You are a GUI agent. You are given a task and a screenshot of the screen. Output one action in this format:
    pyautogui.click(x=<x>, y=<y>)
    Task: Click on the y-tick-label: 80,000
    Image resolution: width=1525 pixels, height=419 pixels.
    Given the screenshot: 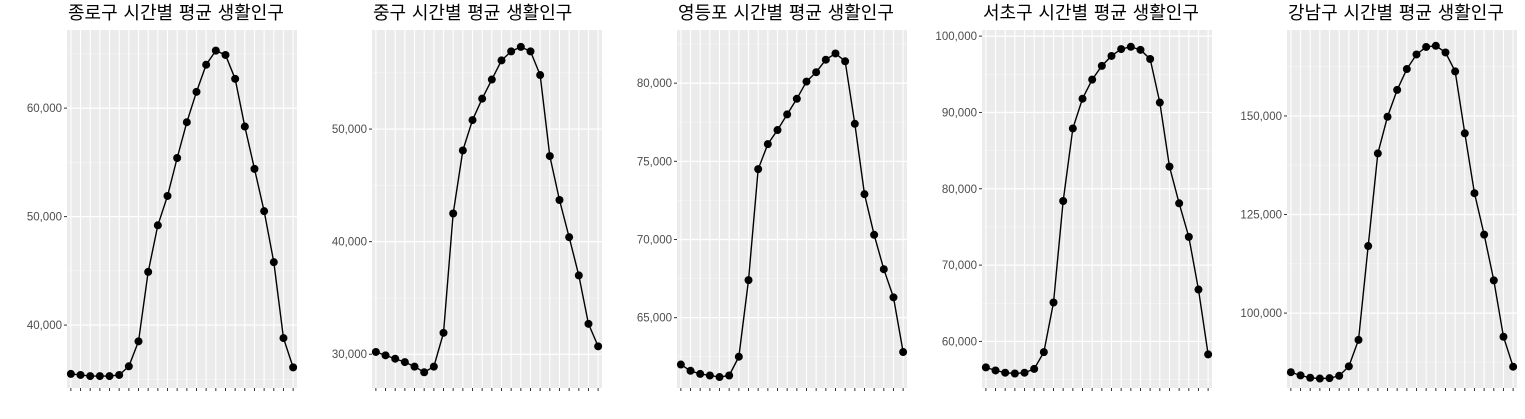 What is the action you would take?
    pyautogui.click(x=959, y=190)
    